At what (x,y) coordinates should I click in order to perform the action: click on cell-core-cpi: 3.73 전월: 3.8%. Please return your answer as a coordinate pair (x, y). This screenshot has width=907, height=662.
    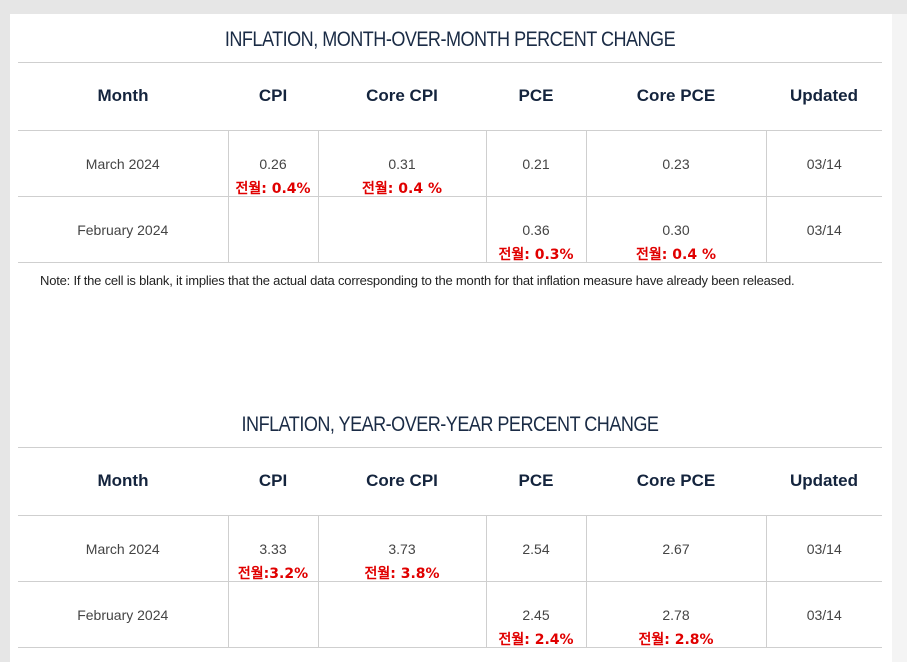
    Looking at the image, I should click on (401, 548).